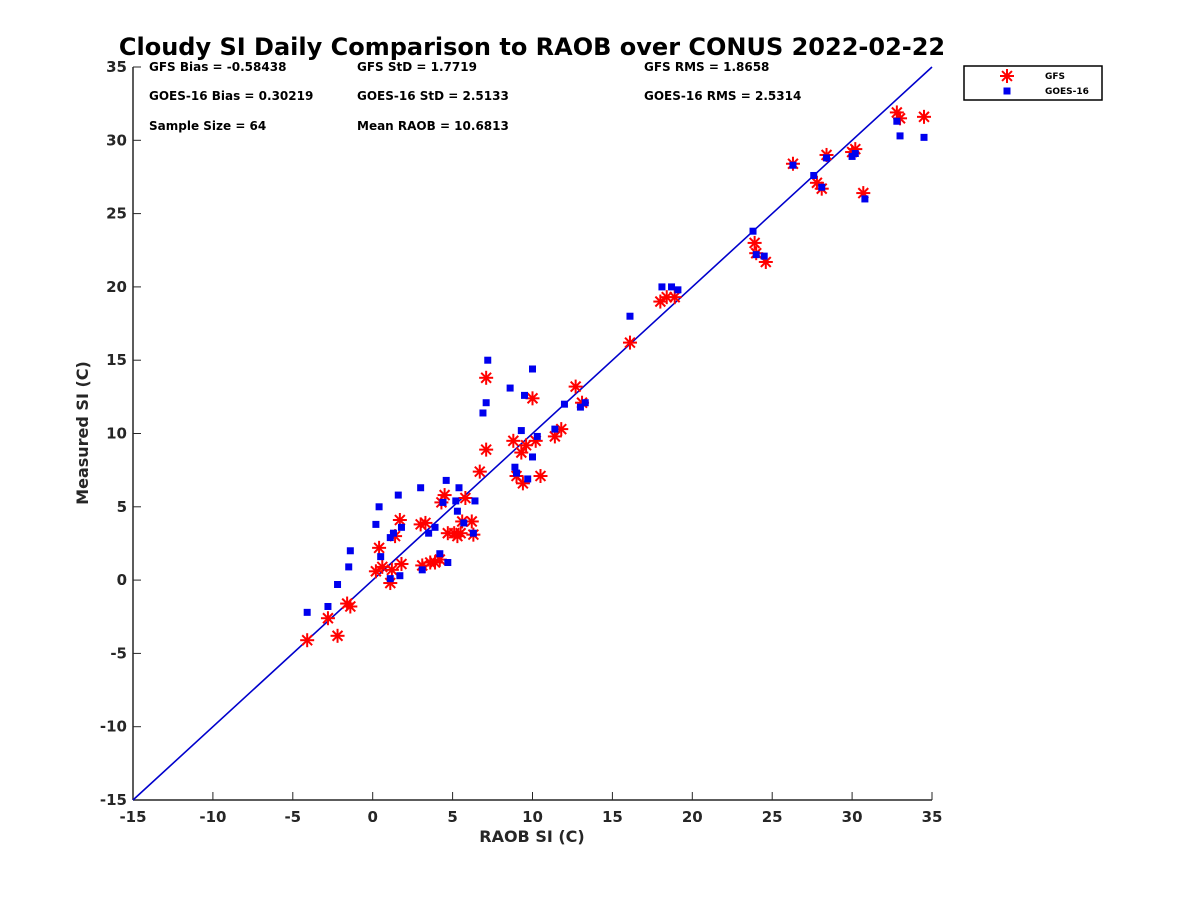  Describe the element at coordinates (122, 507) in the screenshot. I see `y-tick-label: 5` at that location.